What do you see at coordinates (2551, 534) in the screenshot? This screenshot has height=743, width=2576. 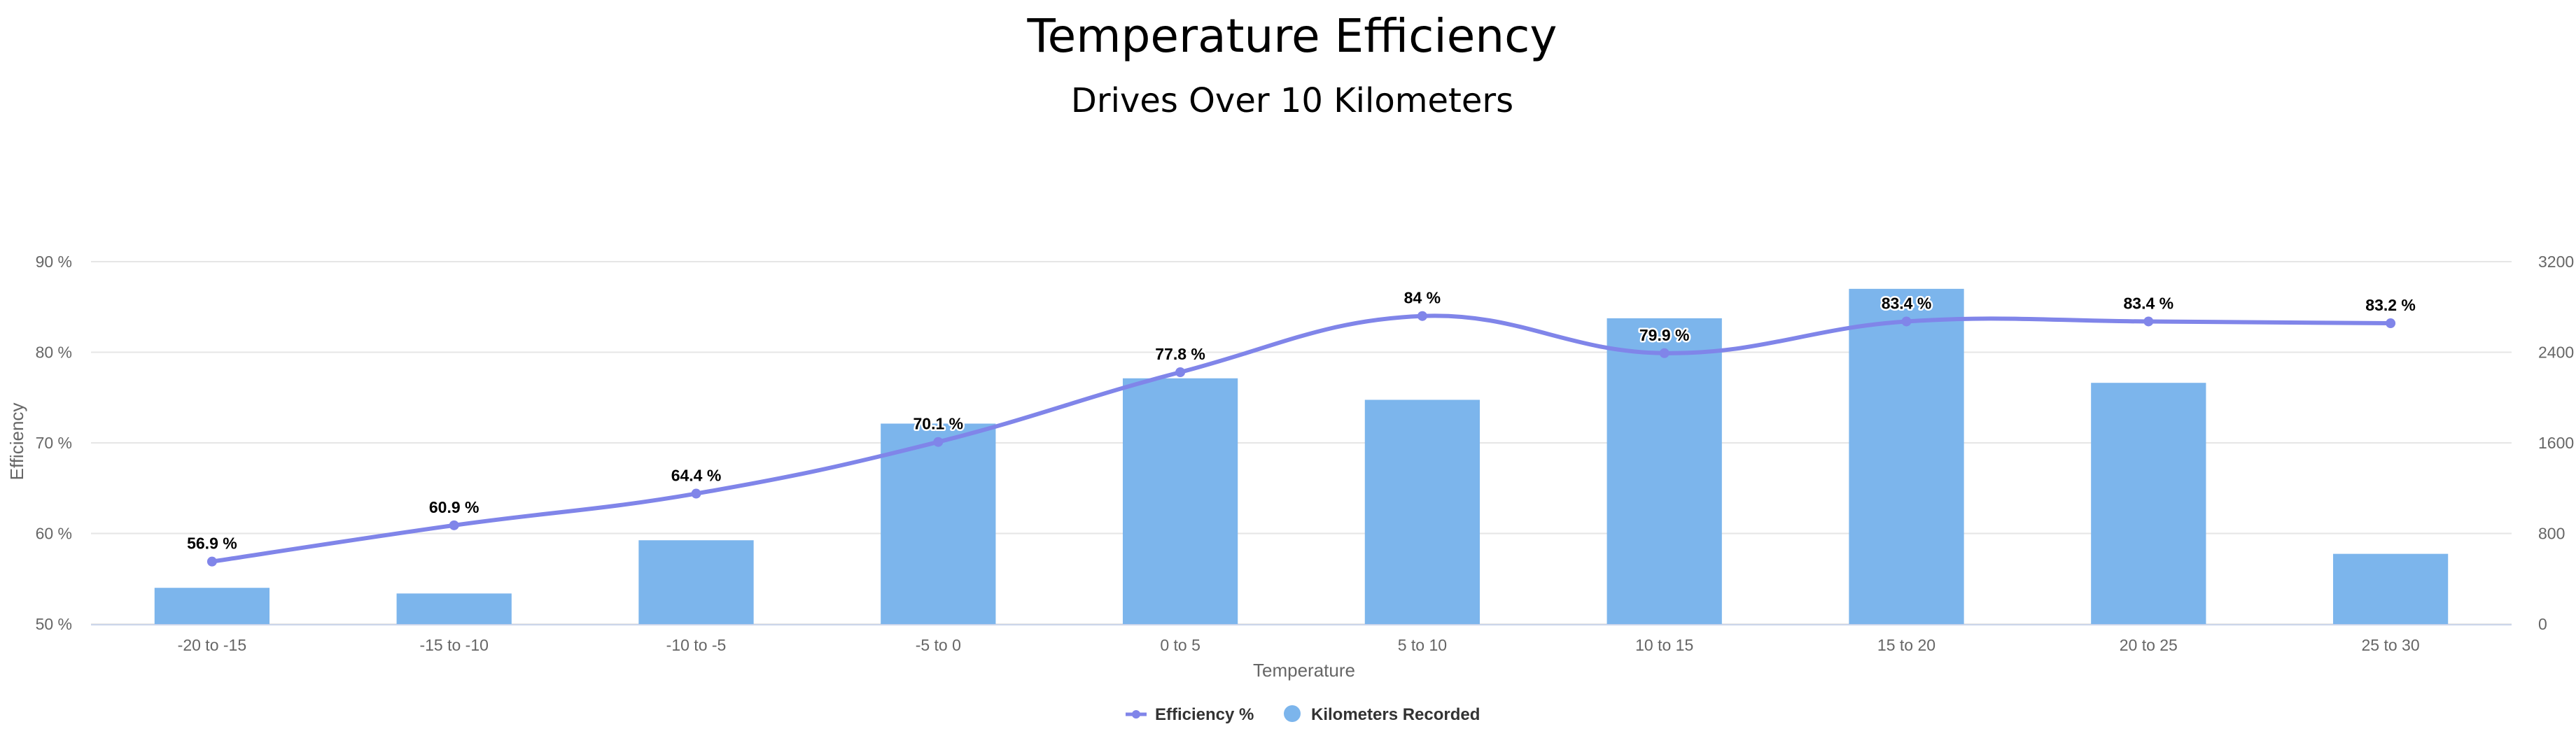 I see `right-axis-tick-label: 800` at bounding box center [2551, 534].